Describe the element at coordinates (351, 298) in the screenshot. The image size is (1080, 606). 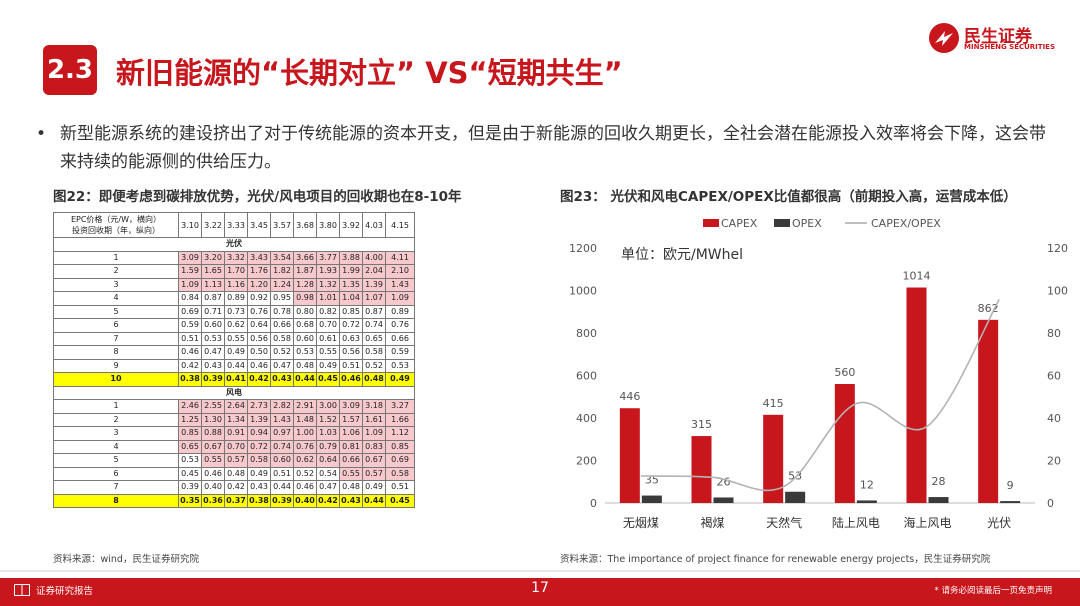
I see `table-cell: 1.04` at that location.